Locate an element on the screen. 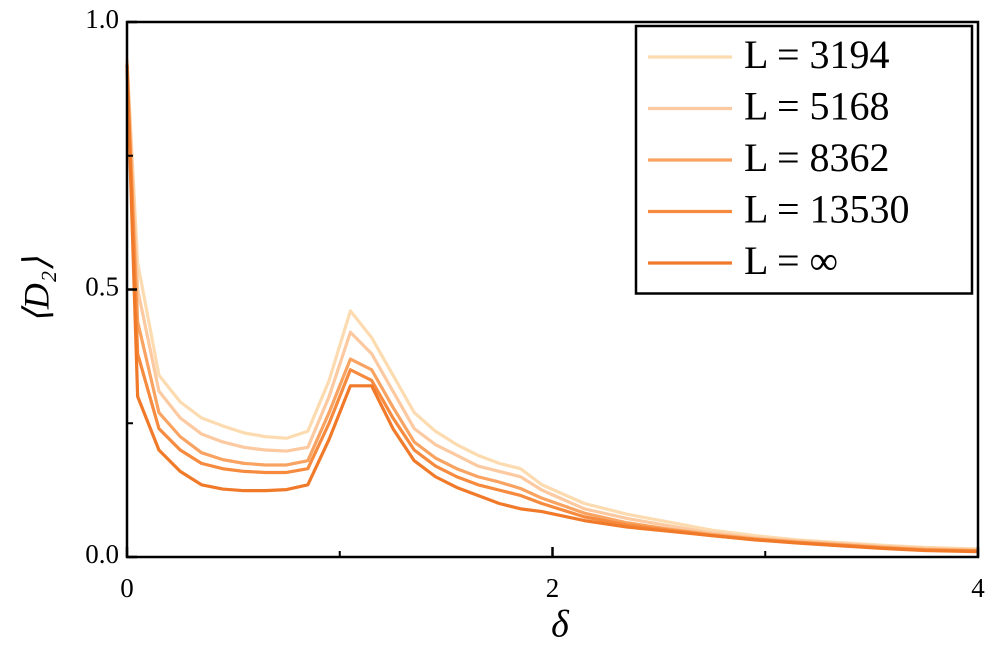 This screenshot has width=996, height=651. legend-label: L = 8362 is located at coordinates (817, 157).